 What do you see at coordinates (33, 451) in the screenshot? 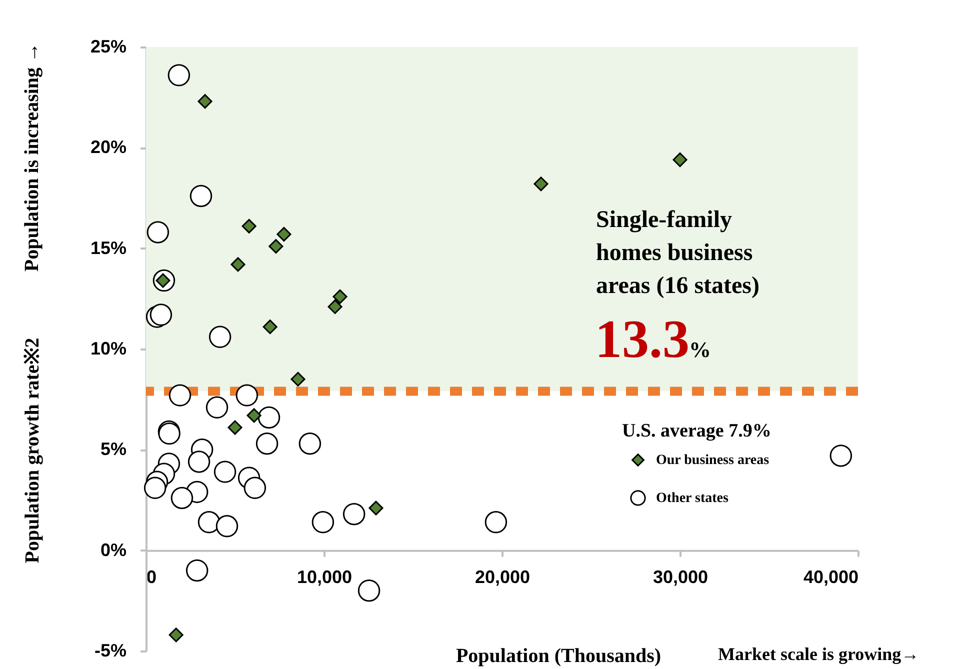
I see `y-axis-title: Population growth rate※2` at bounding box center [33, 451].